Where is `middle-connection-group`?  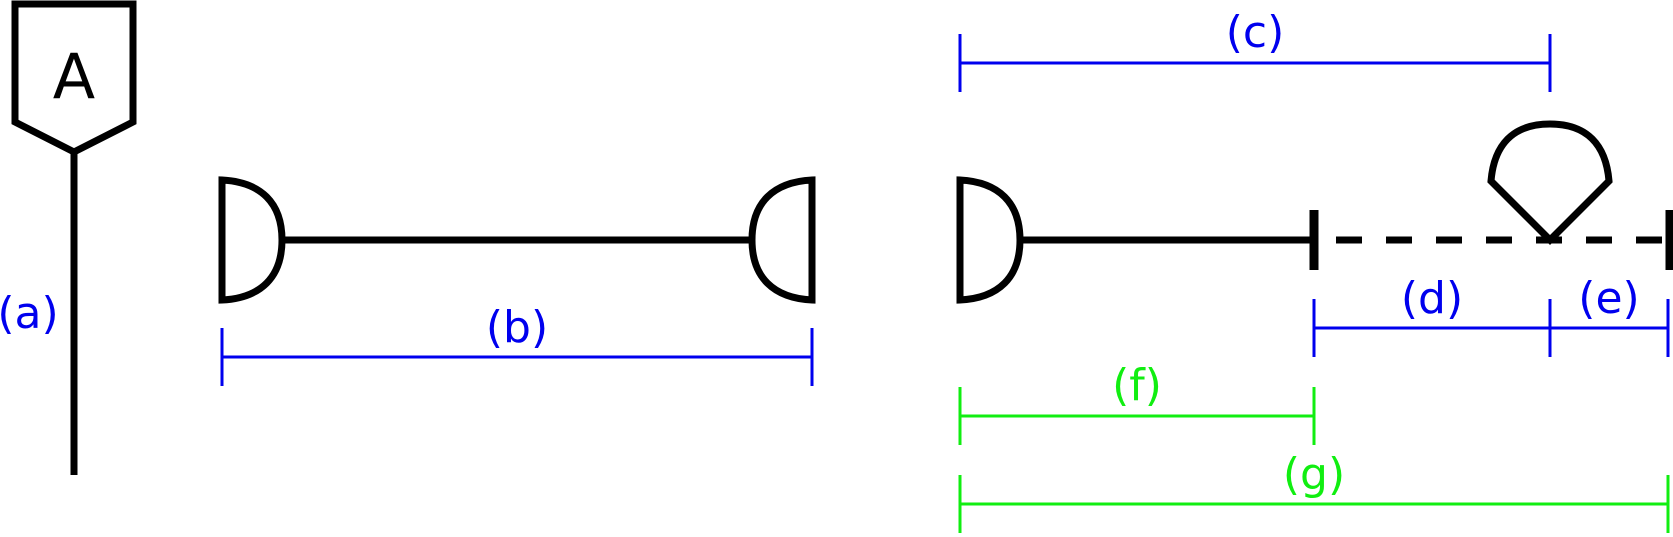 middle-connection-group is located at coordinates (517, 240).